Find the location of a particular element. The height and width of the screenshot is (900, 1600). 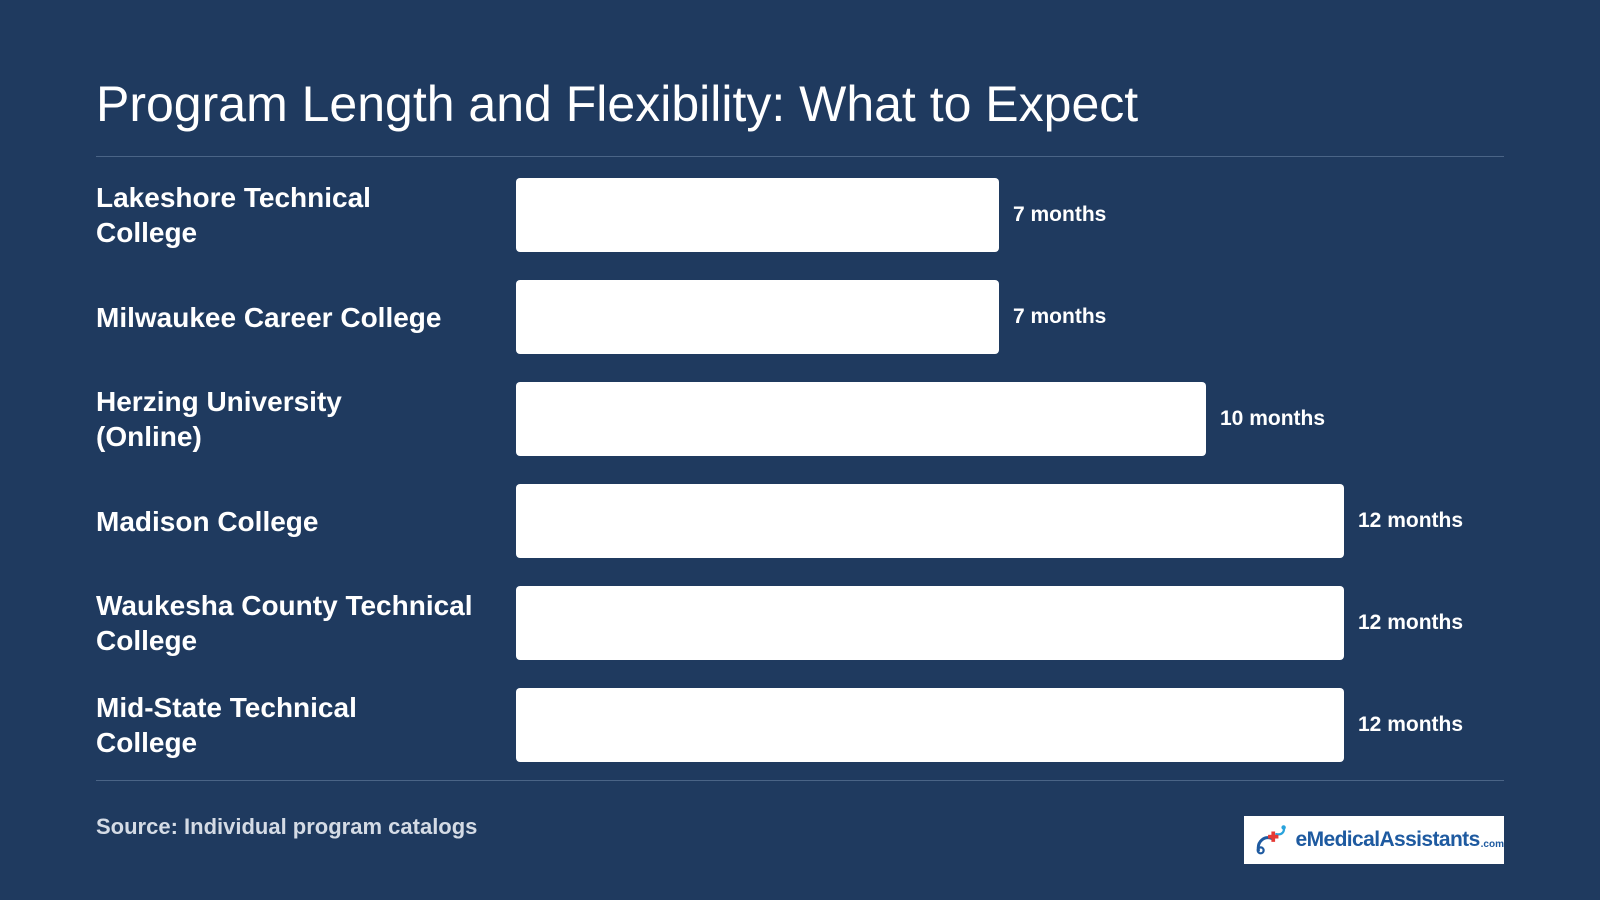

category-label: Lakeshore Technical College is located at coordinates (233, 215).